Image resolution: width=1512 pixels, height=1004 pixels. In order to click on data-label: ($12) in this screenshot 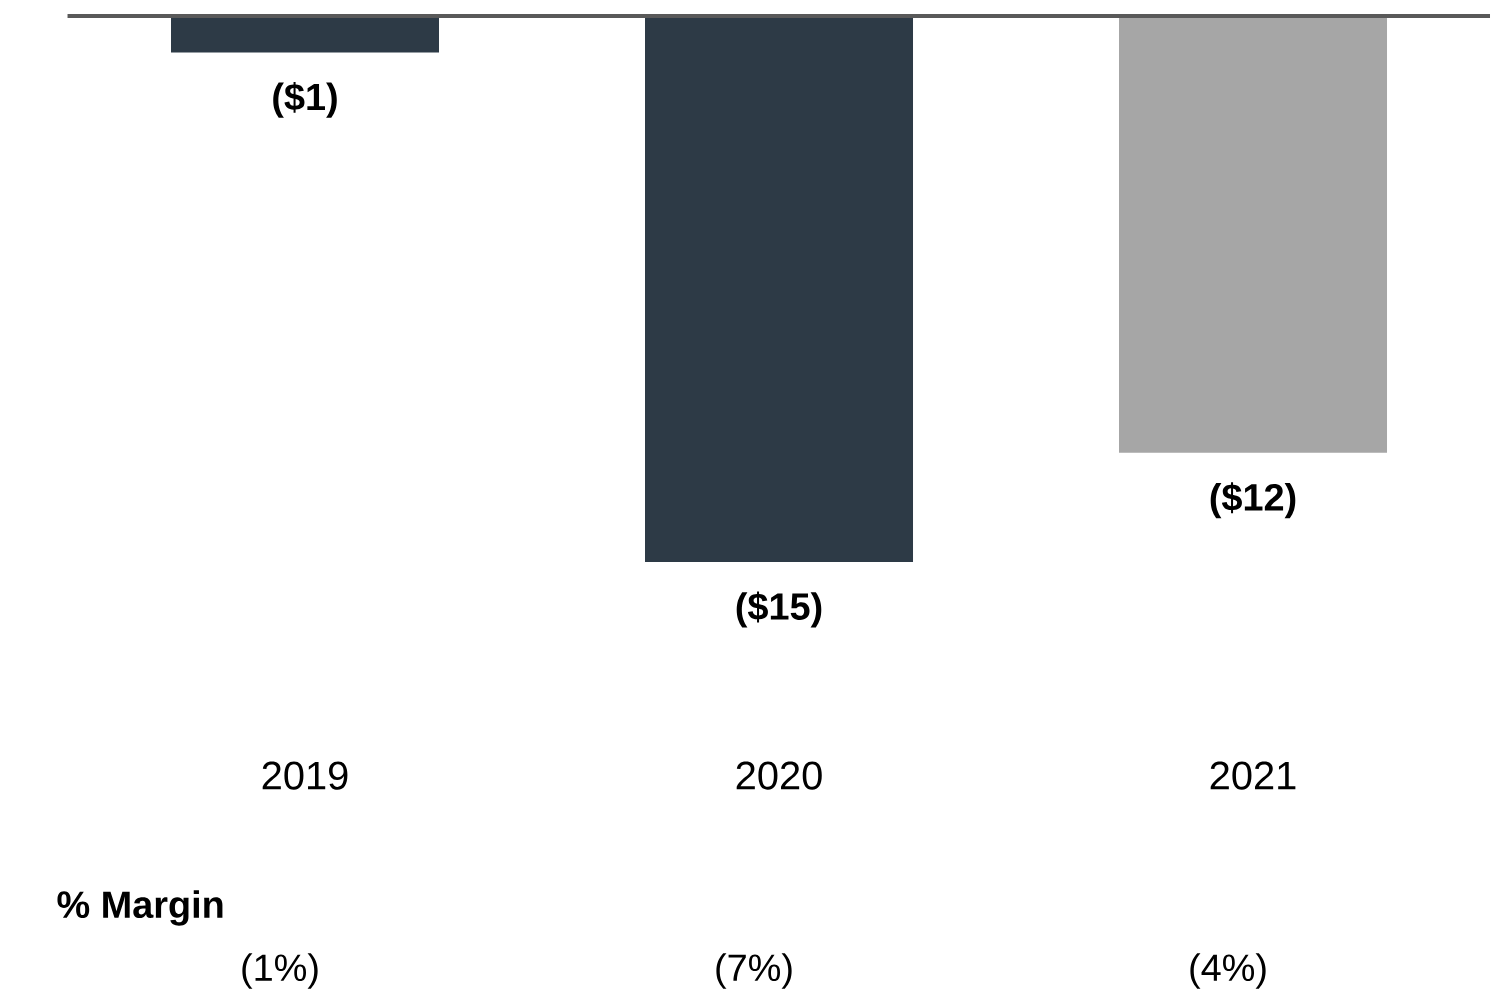, I will do `click(1253, 500)`.